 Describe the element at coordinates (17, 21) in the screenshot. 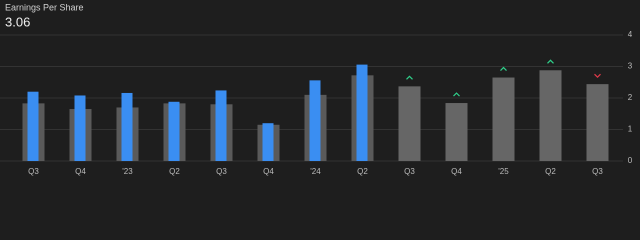

I see `headline-value: 3.06` at that location.